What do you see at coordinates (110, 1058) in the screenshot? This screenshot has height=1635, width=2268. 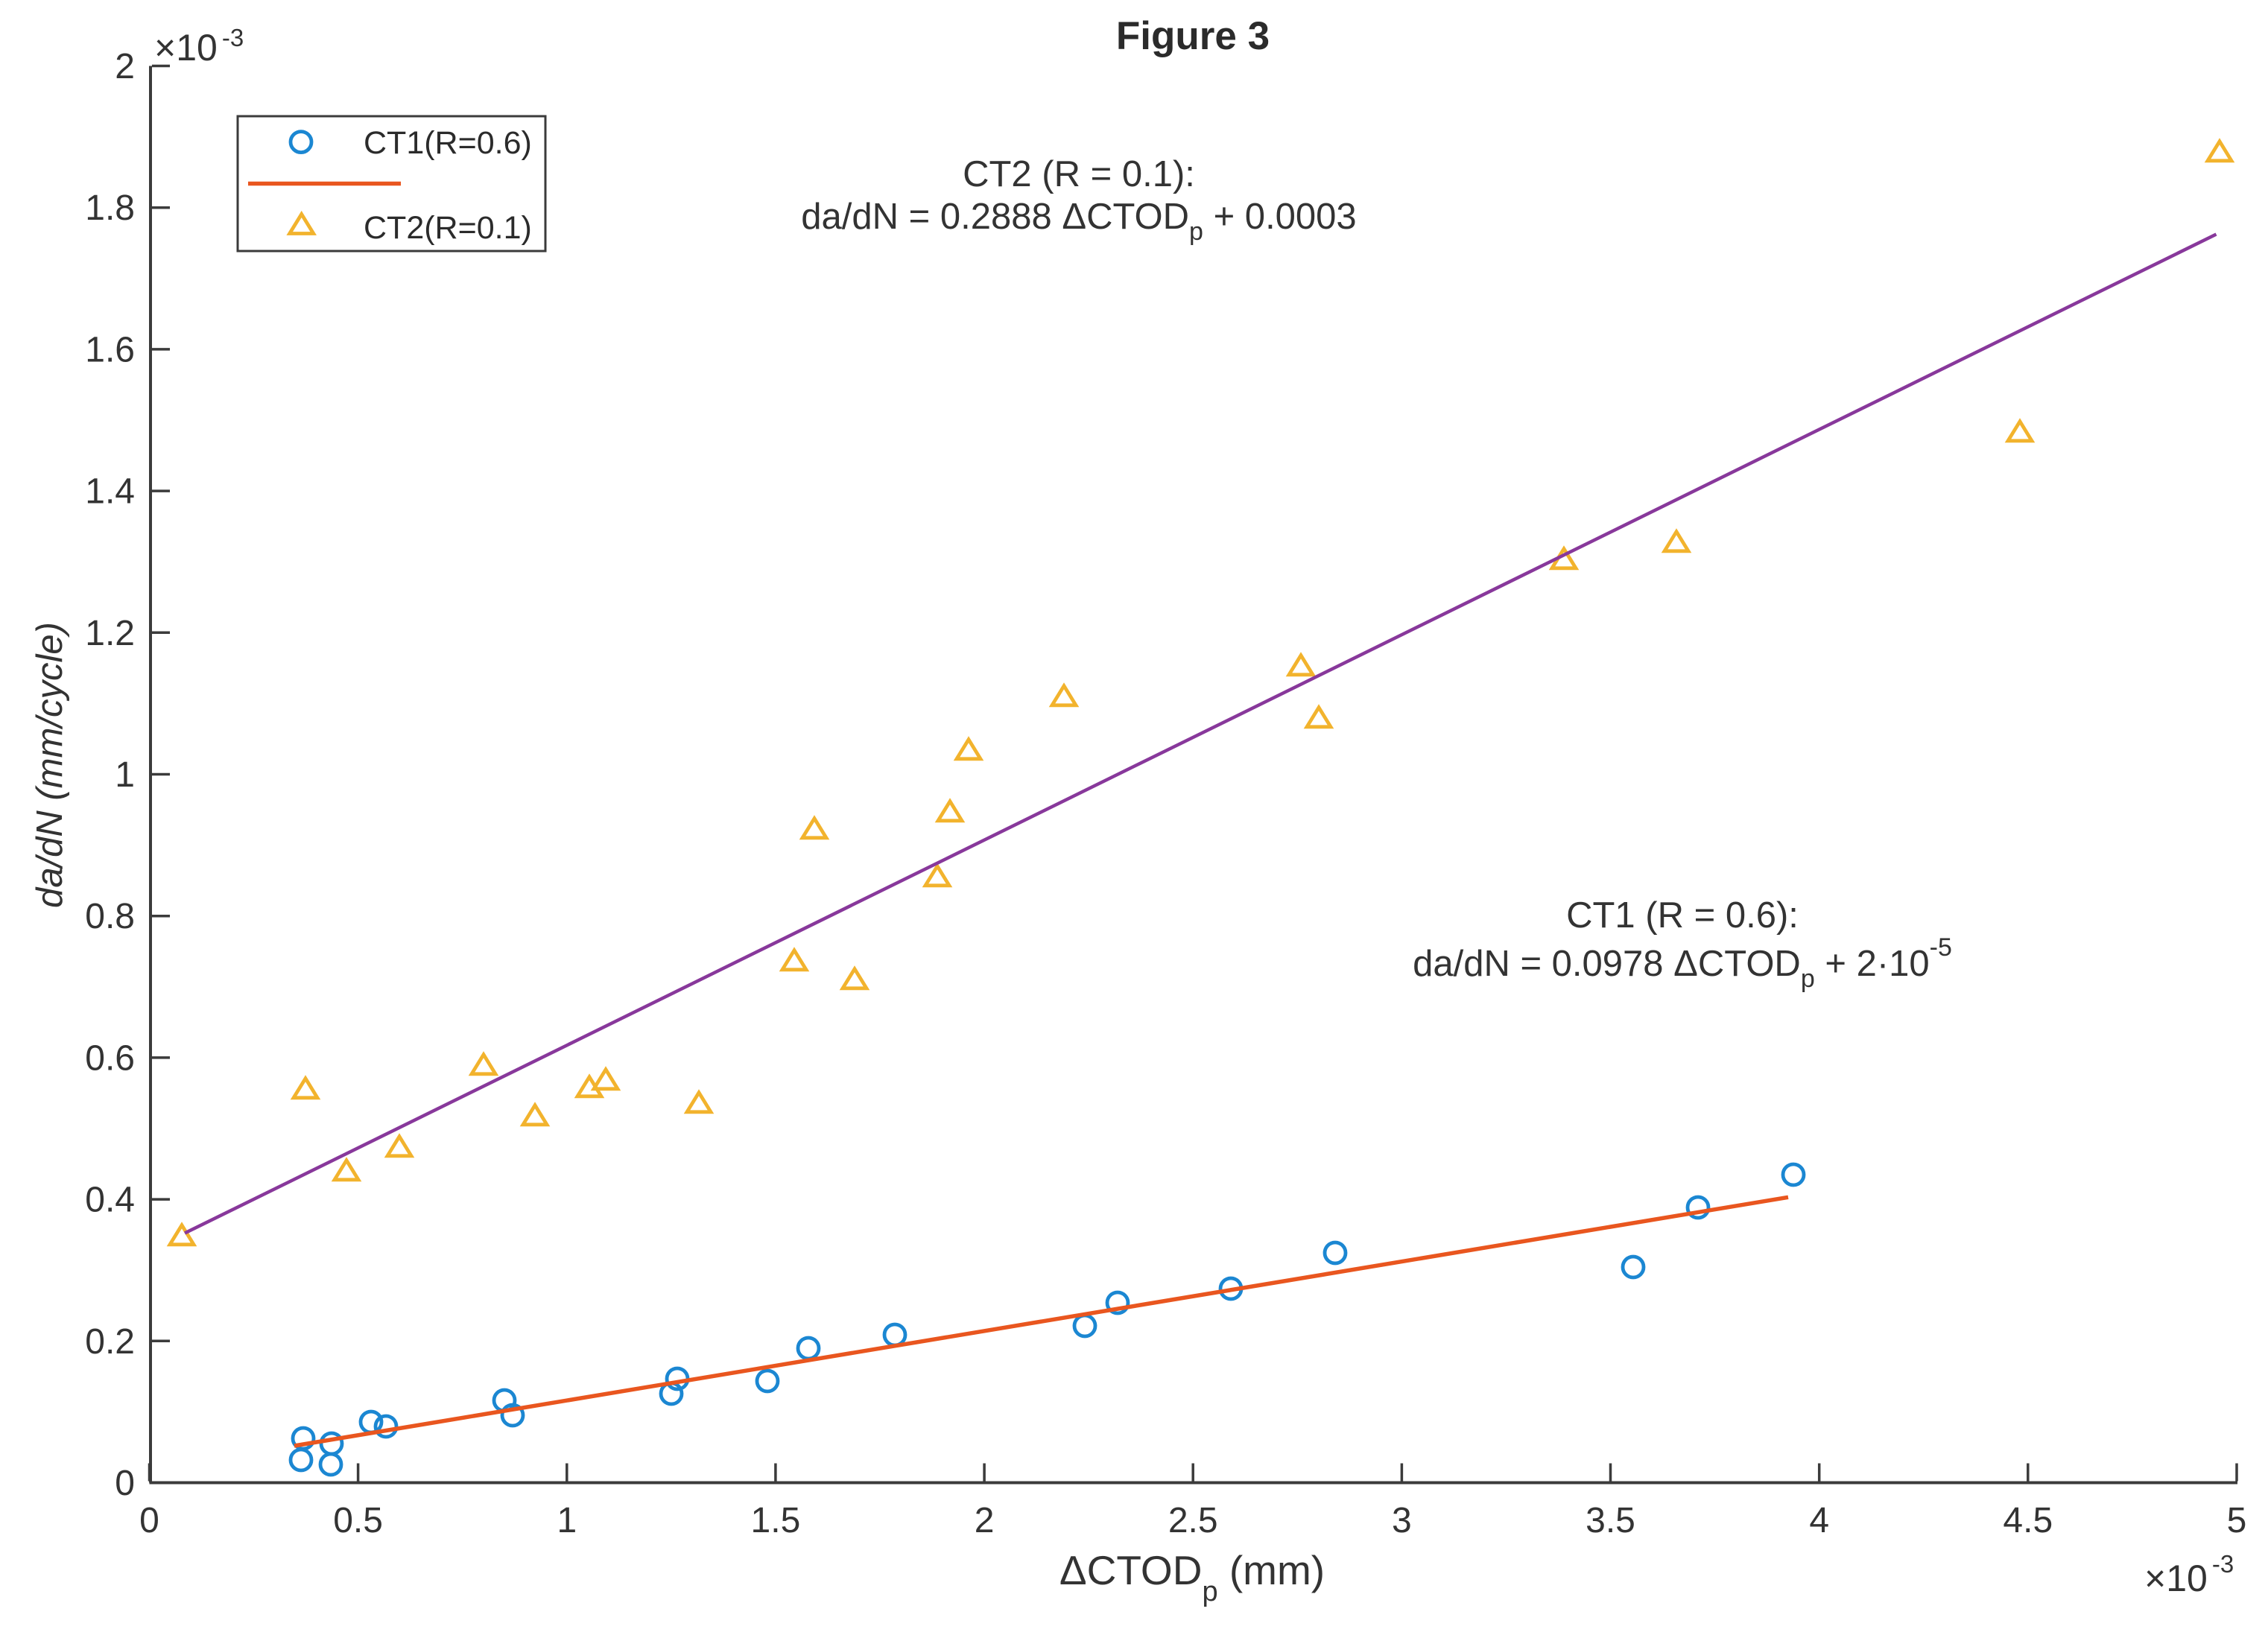 I see `svg-text: 0.6` at bounding box center [110, 1058].